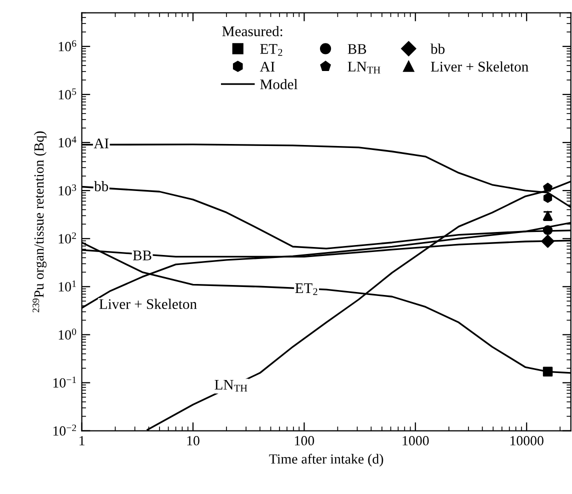 The width and height of the screenshot is (572, 494). Describe the element at coordinates (101, 186) in the screenshot. I see `annotation: bb` at that location.